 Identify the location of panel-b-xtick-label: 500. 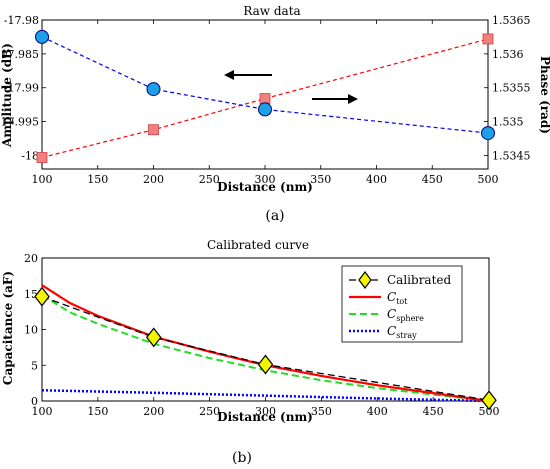
(489, 411).